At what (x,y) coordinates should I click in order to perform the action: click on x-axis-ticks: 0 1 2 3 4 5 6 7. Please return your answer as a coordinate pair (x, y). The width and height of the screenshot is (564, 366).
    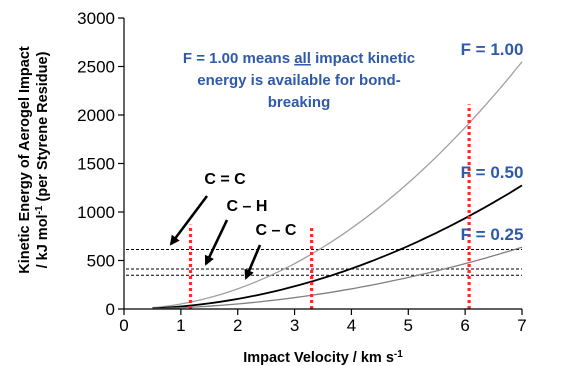
    Looking at the image, I should click on (323, 322).